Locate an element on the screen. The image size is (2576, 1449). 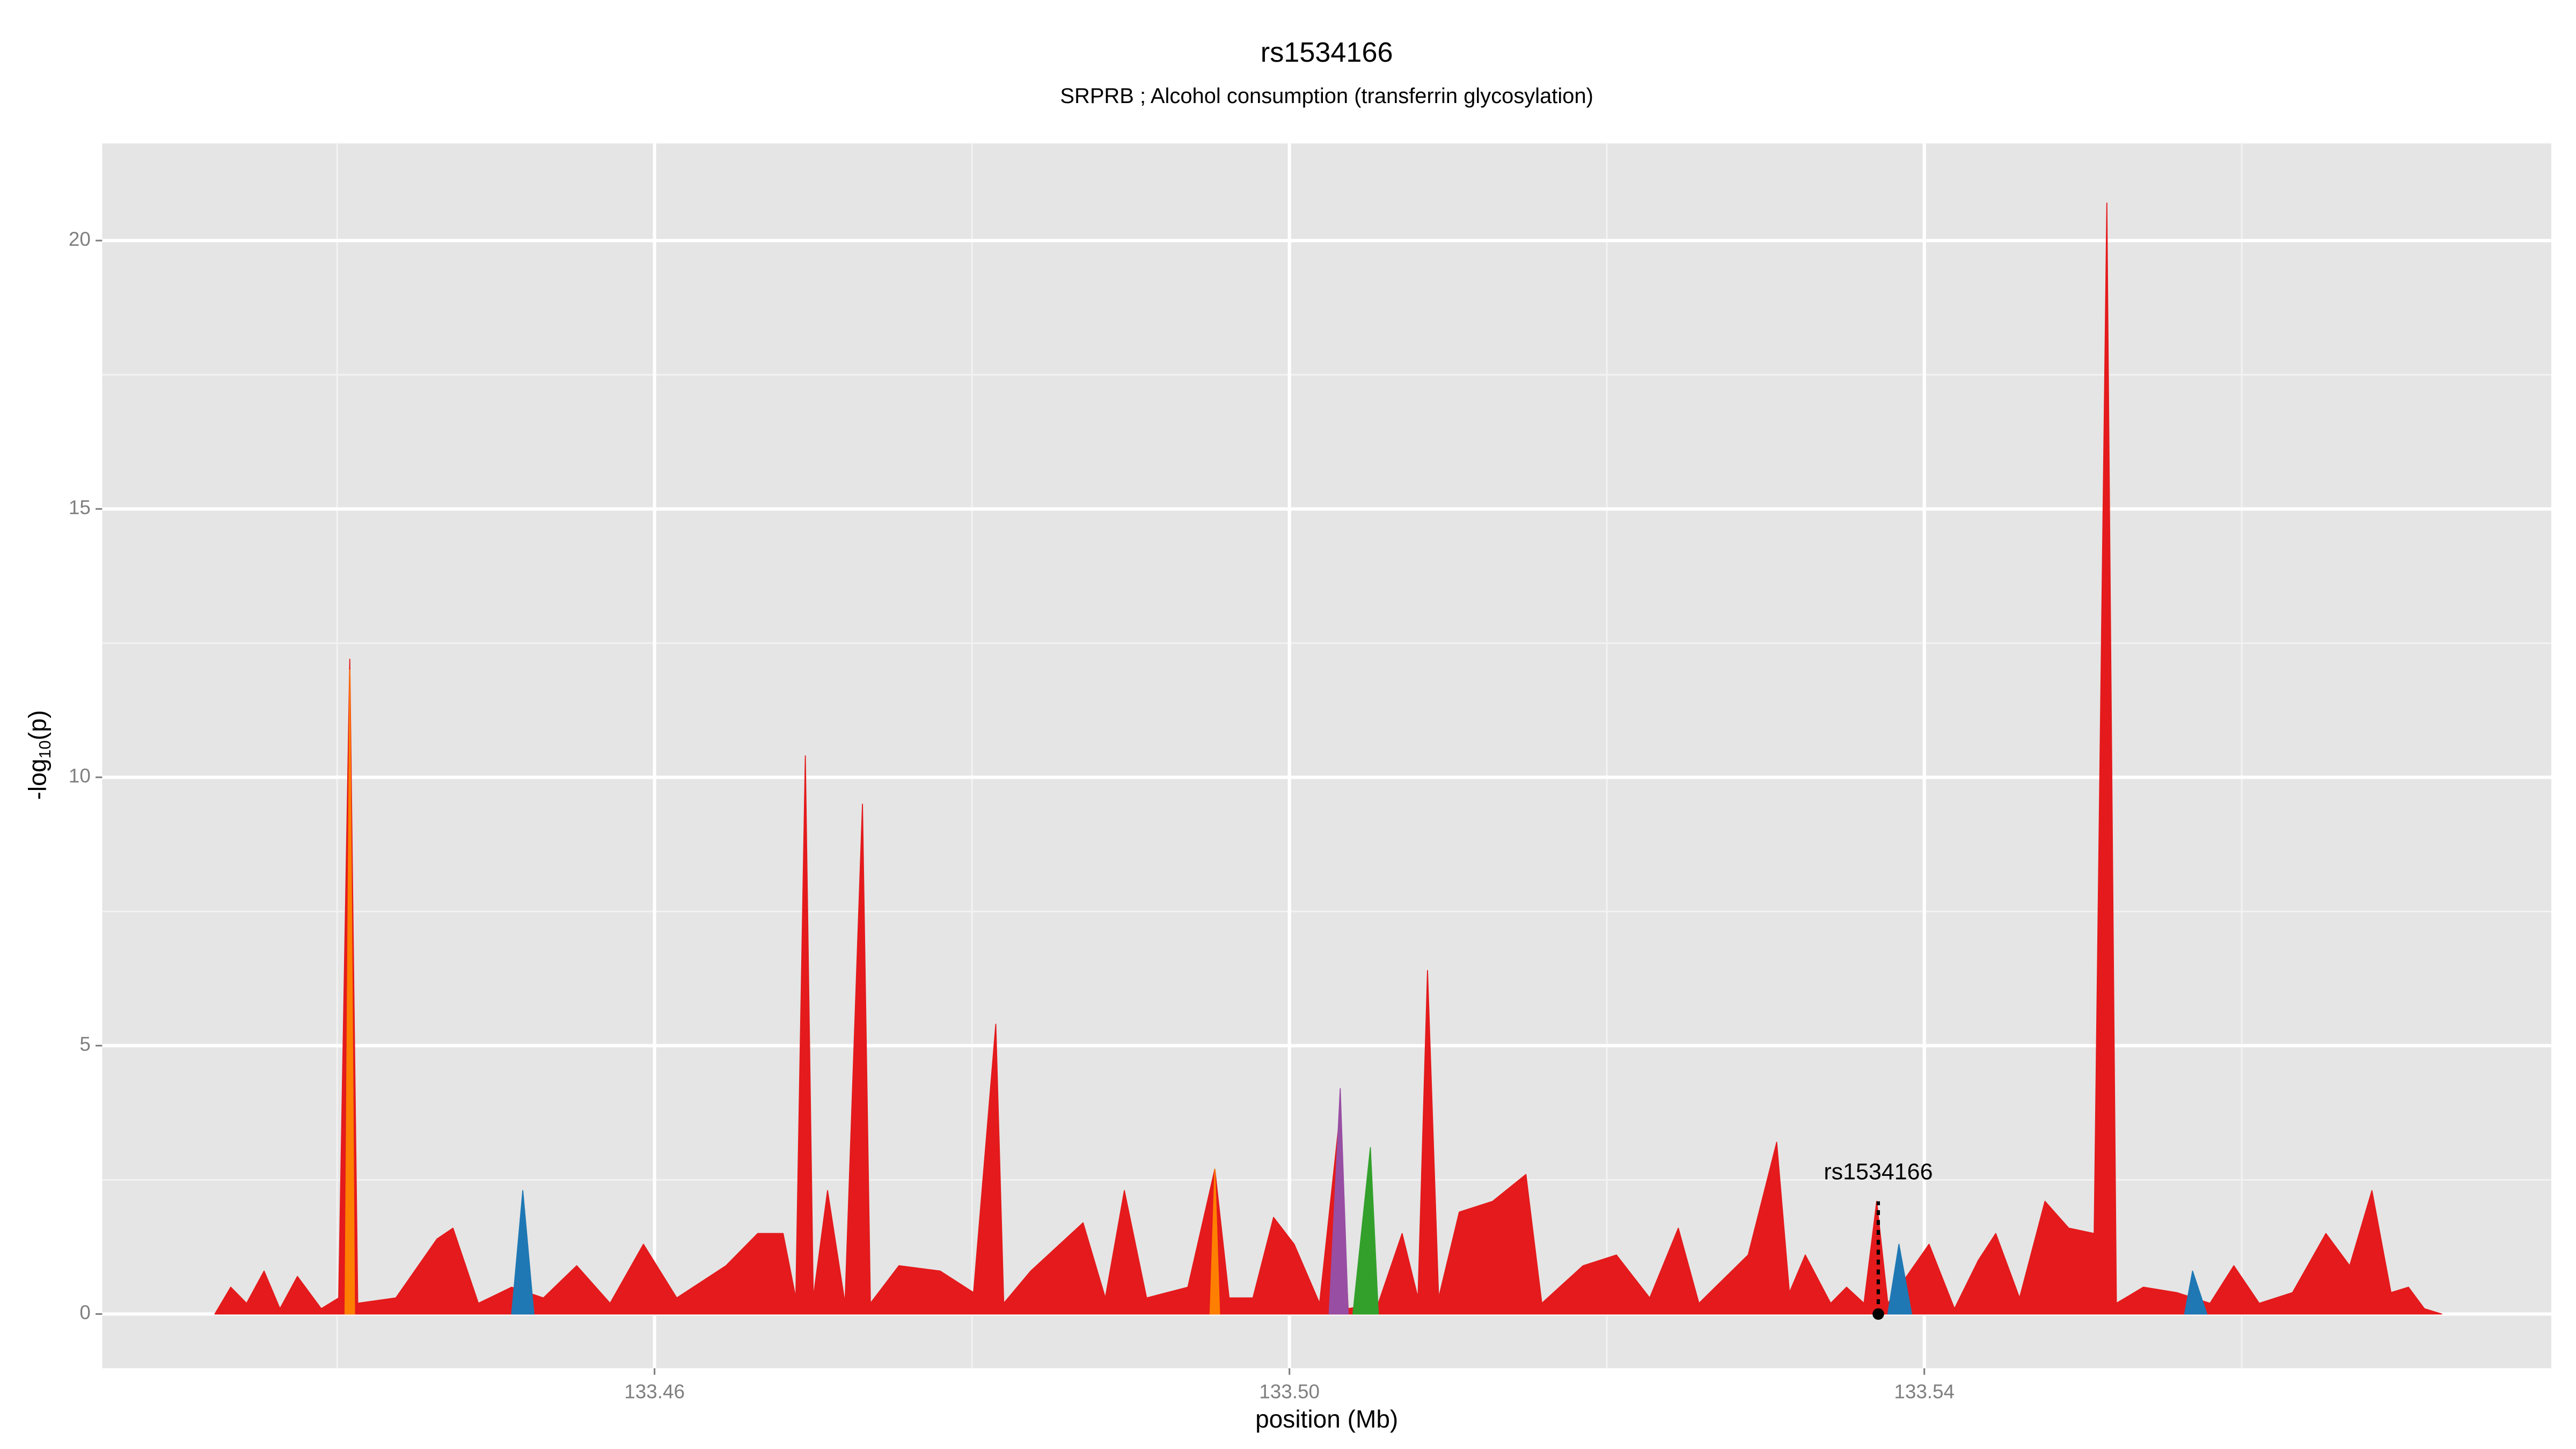
y-axis-label: -log10(p) is located at coordinates (39, 755).